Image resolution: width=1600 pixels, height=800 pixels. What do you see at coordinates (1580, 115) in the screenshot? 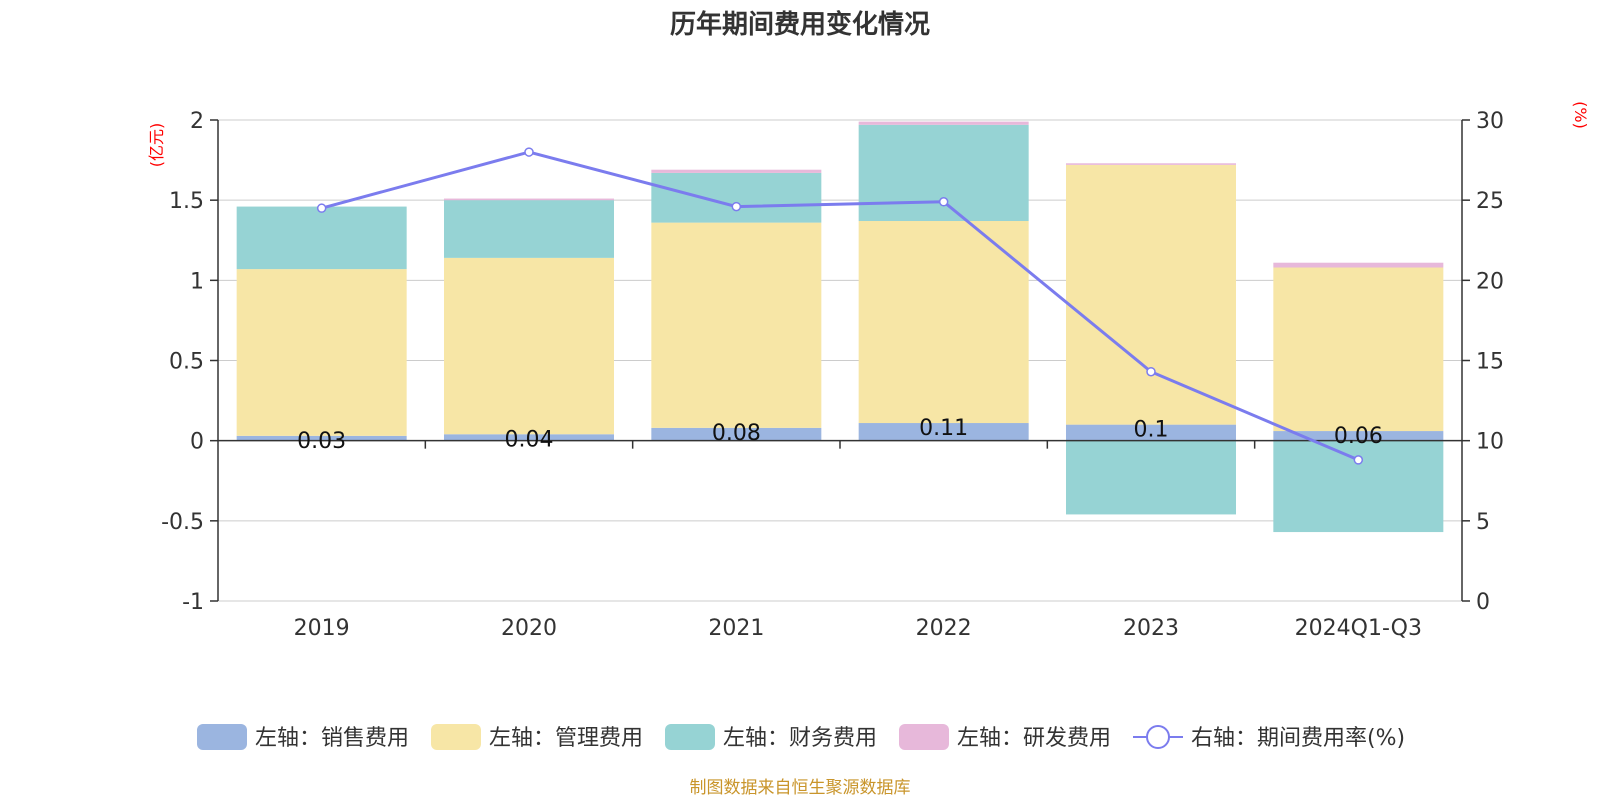
I see `right-axis-unit: (%)` at bounding box center [1580, 115].